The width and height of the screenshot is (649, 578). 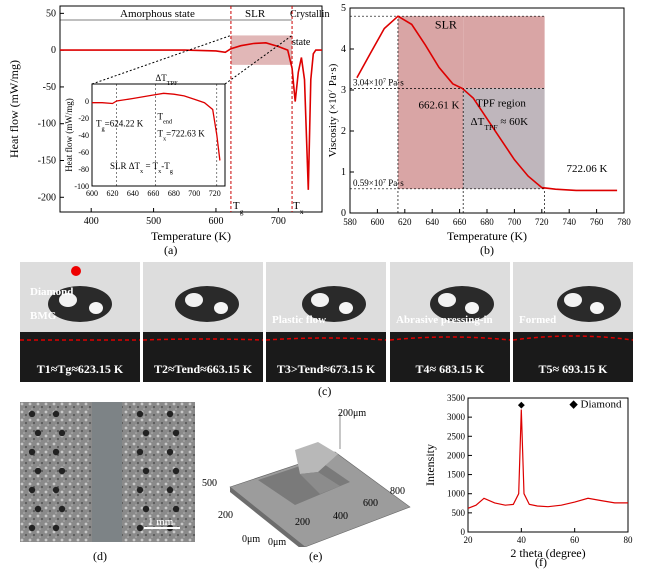 What do you see at coordinates (548, 465) in the screenshot?
I see `plot-frame` at bounding box center [548, 465].